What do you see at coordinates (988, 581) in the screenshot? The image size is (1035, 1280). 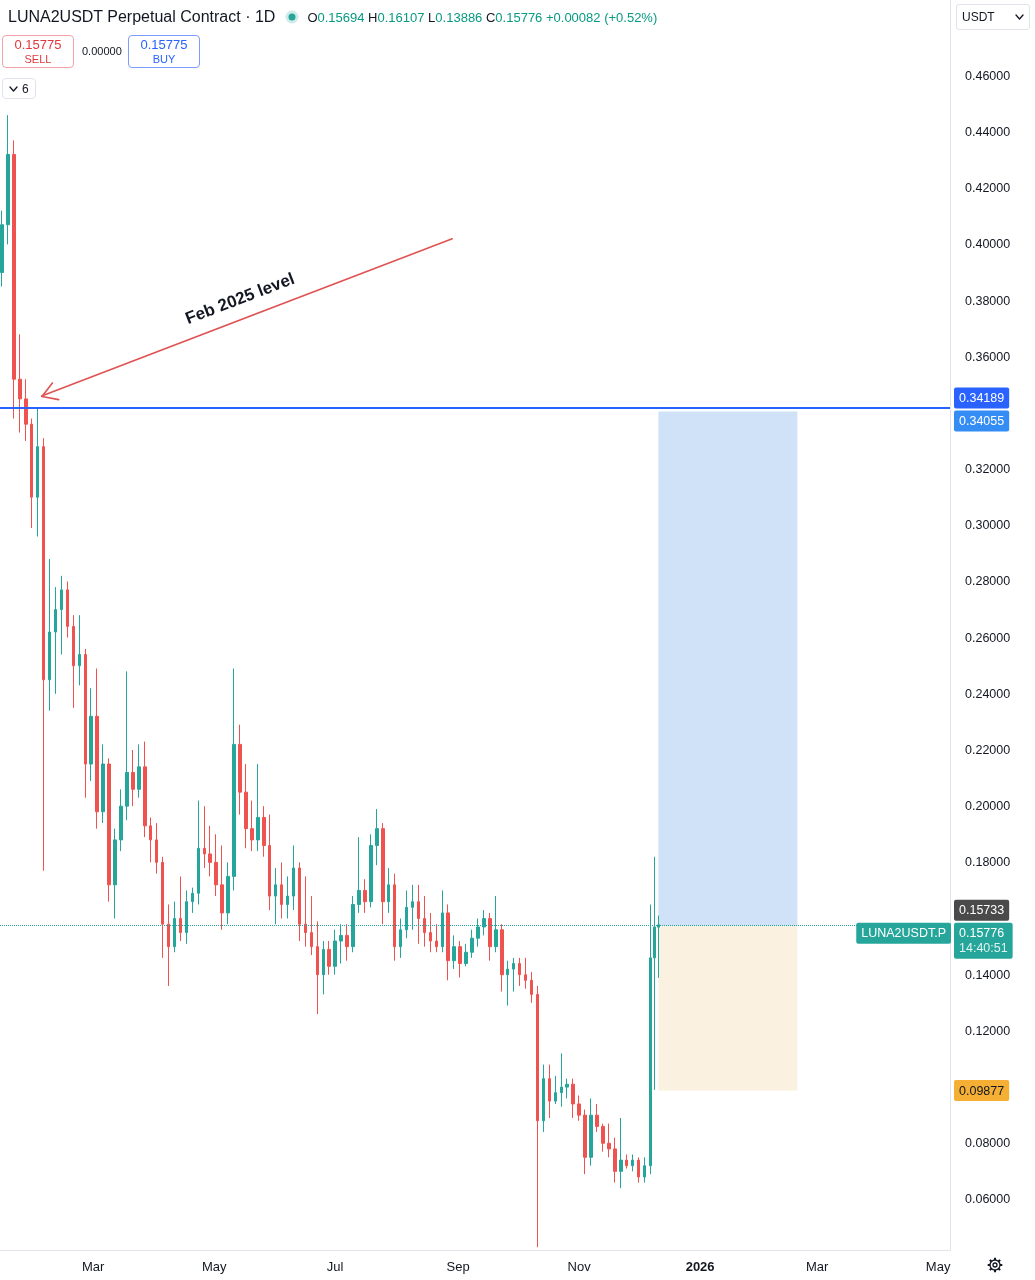 I see `y-tick-label: 0.28000` at bounding box center [988, 581].